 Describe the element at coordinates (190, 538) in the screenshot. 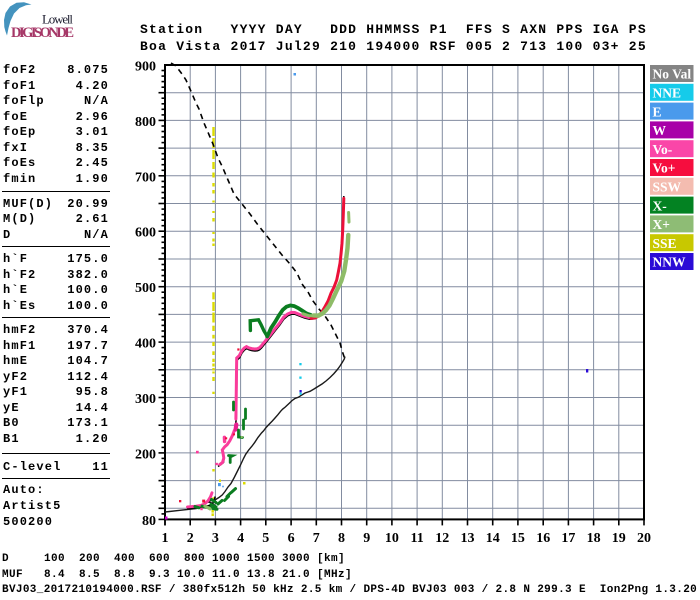

I see `svg-text: 2` at that location.